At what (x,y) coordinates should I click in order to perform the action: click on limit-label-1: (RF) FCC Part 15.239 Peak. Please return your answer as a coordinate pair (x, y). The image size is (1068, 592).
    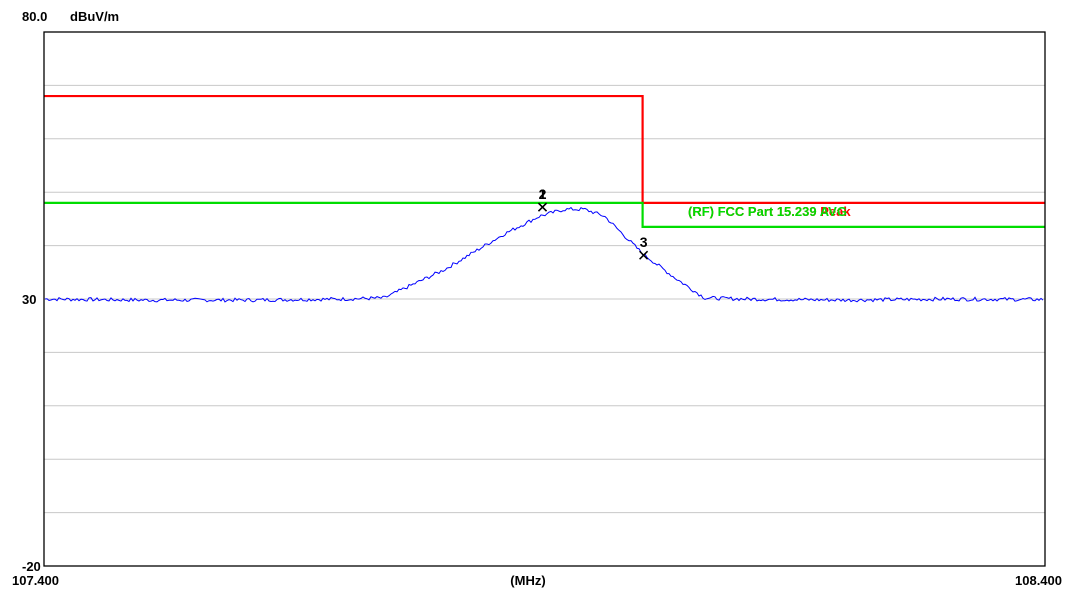
    Looking at the image, I should click on (769, 211).